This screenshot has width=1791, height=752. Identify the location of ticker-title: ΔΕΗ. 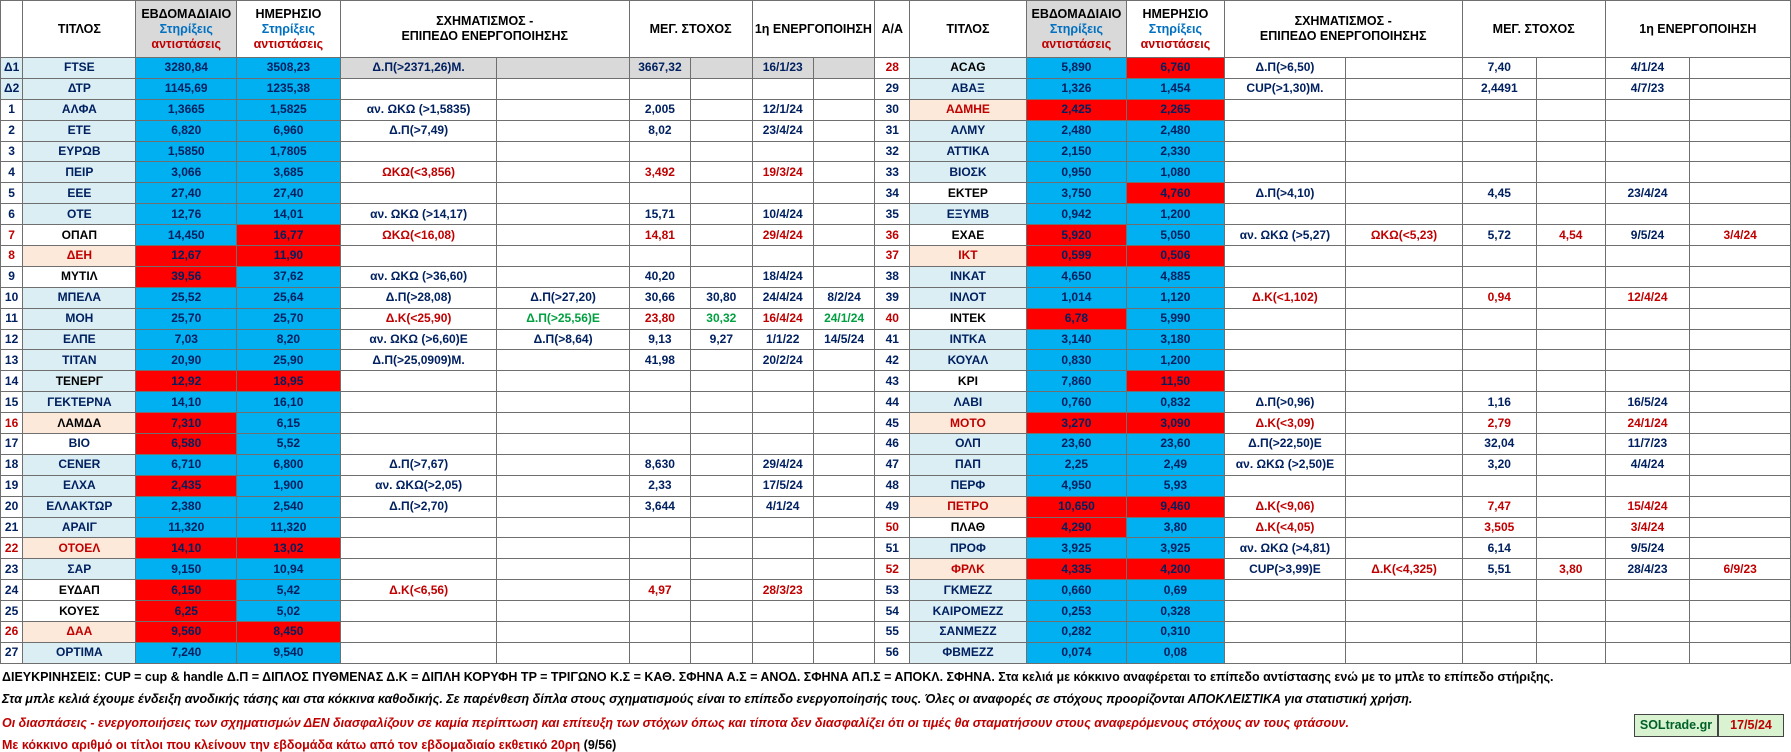
(79, 256).